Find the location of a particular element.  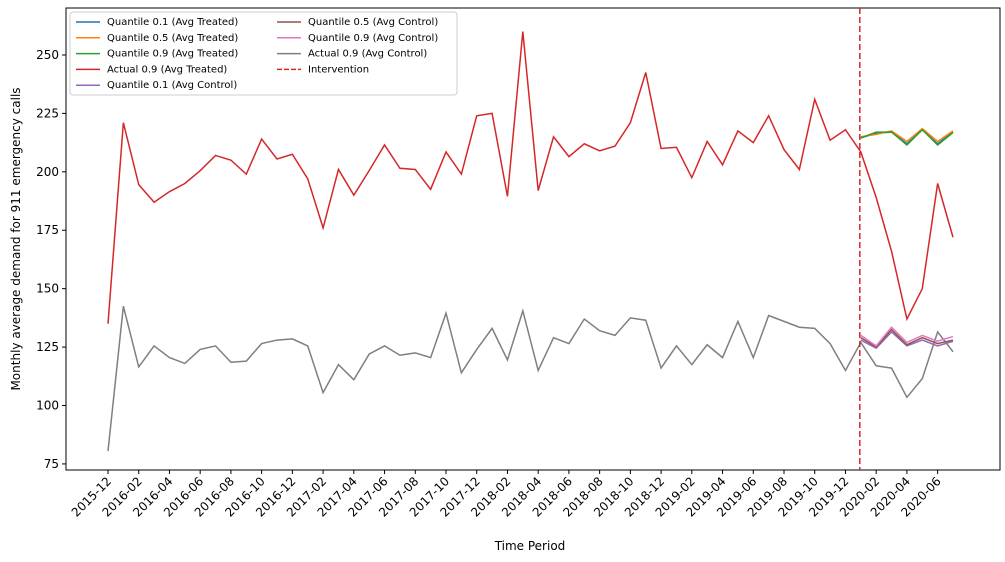

legend-label: Actual 0.9 (Avg Control) is located at coordinates (367, 54).